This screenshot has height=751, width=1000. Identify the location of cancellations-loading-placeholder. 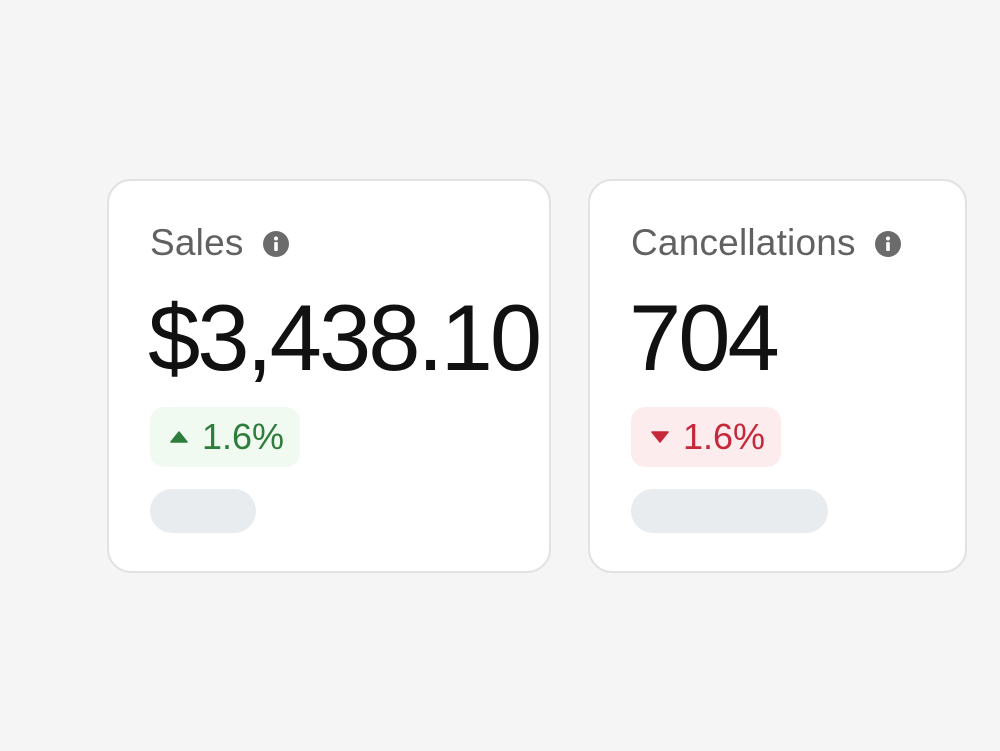
(729, 511).